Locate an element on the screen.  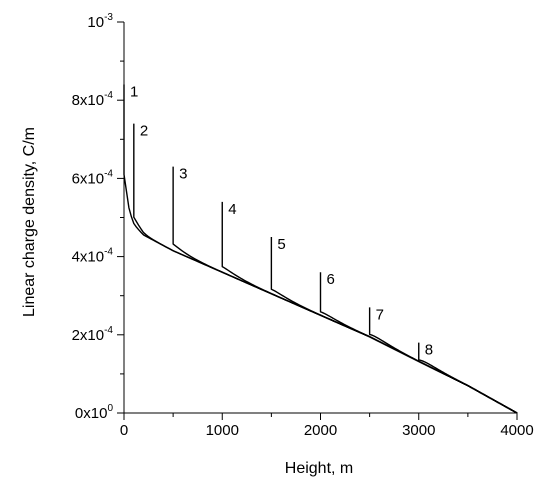
y-tick-label: 2x10⁻⁴ is located at coordinates (93, 334).